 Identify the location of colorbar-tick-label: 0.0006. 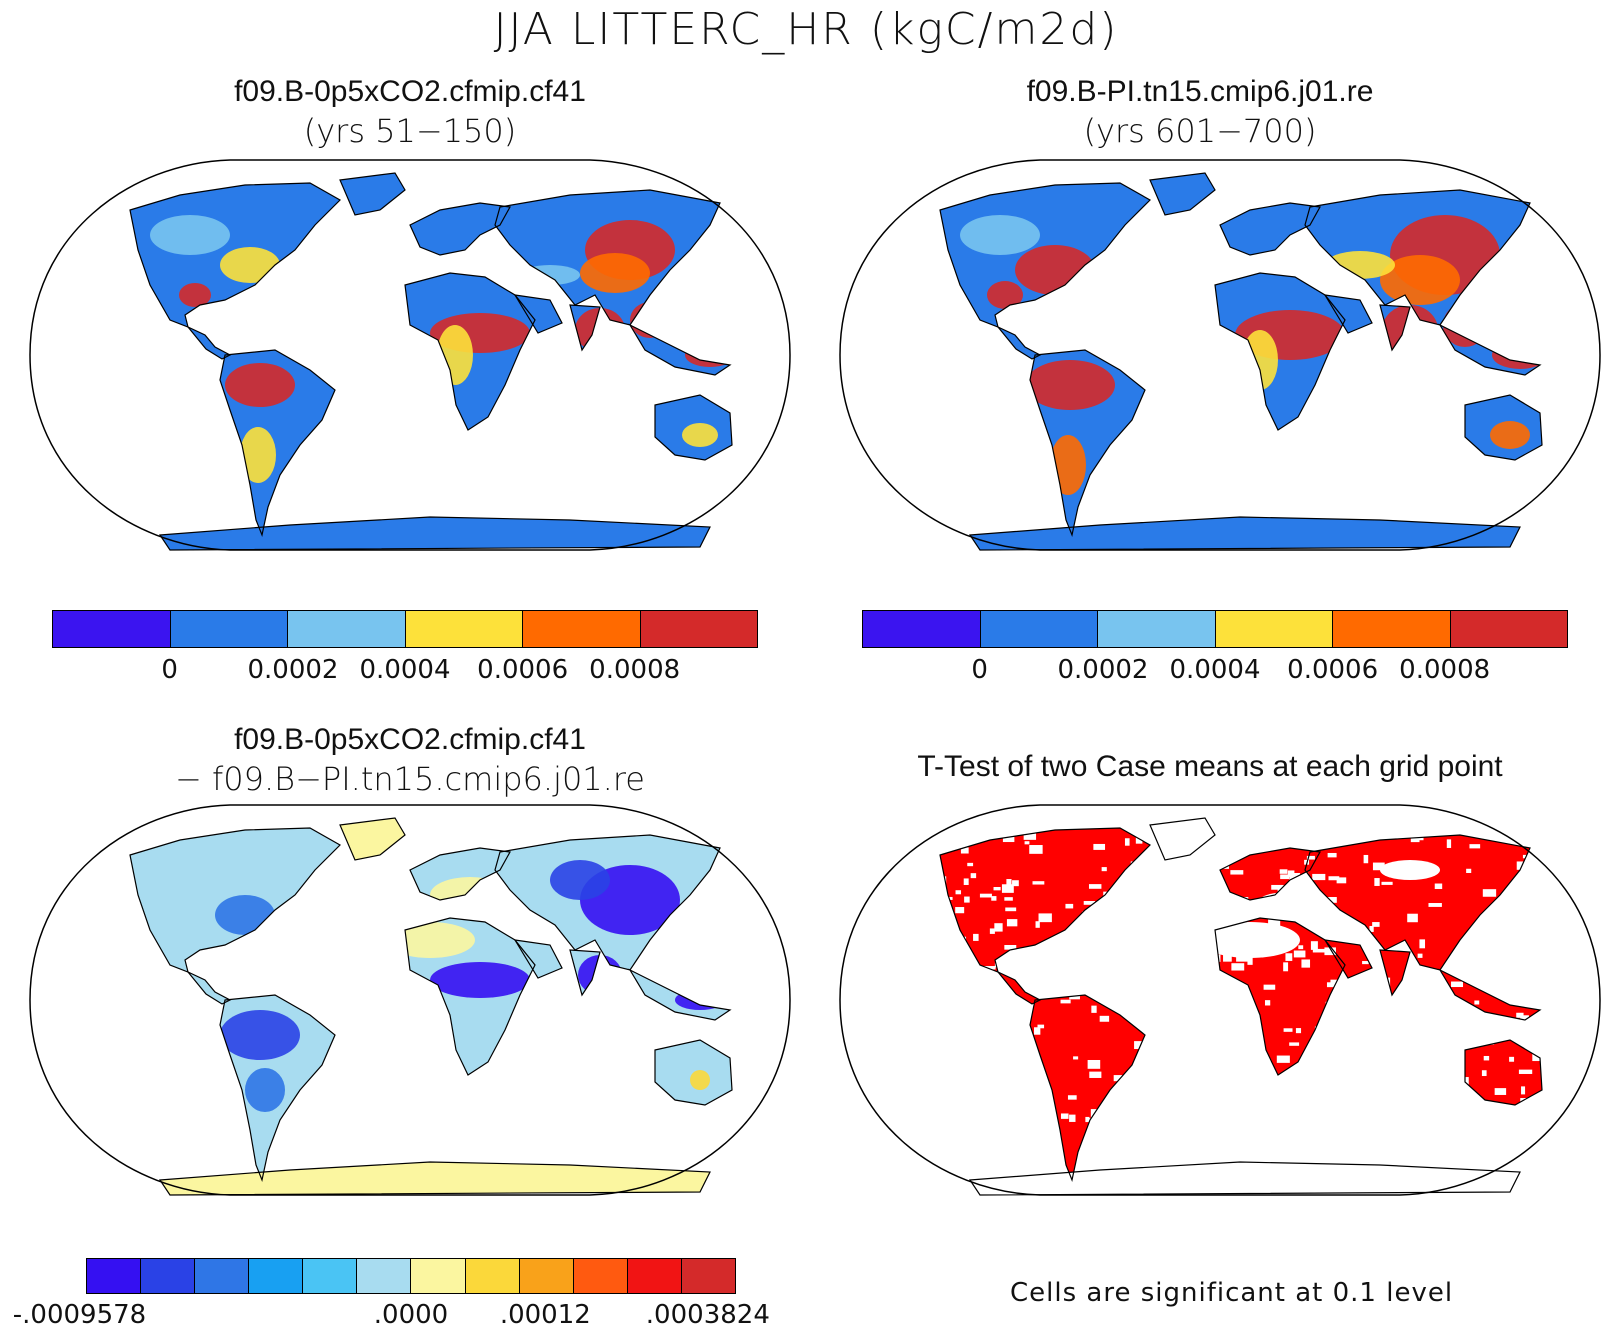
(1333, 670).